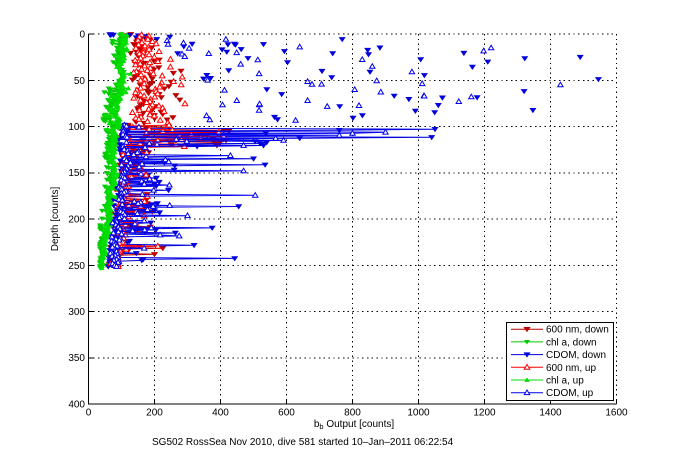 The width and height of the screenshot is (681, 459). What do you see at coordinates (76, 266) in the screenshot?
I see `svg-text: 250` at bounding box center [76, 266].